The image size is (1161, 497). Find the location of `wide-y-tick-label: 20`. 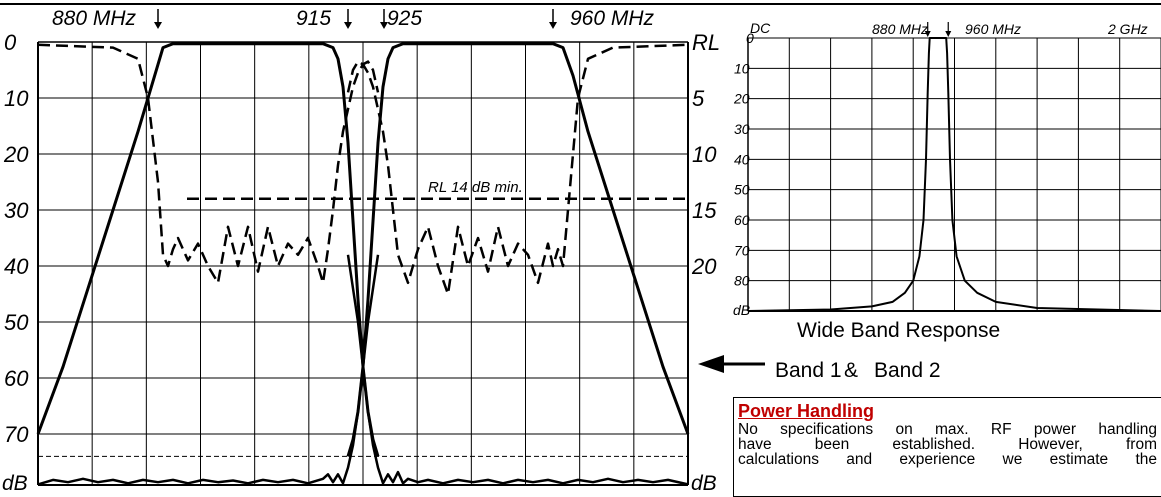

wide-y-tick-label: 20 is located at coordinates (741, 99).